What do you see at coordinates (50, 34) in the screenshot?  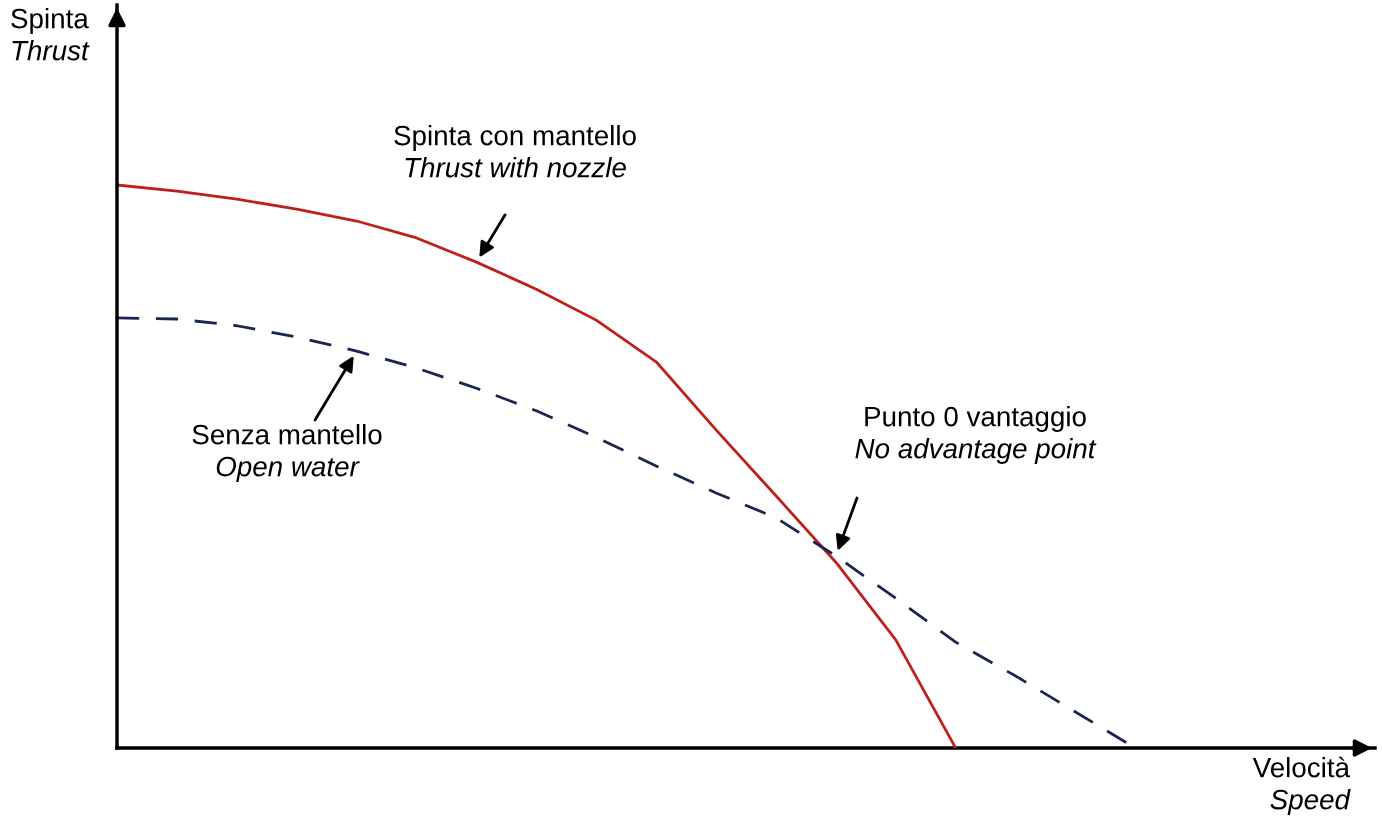 I see `y-axis-title: Spinta Thrust` at bounding box center [50, 34].